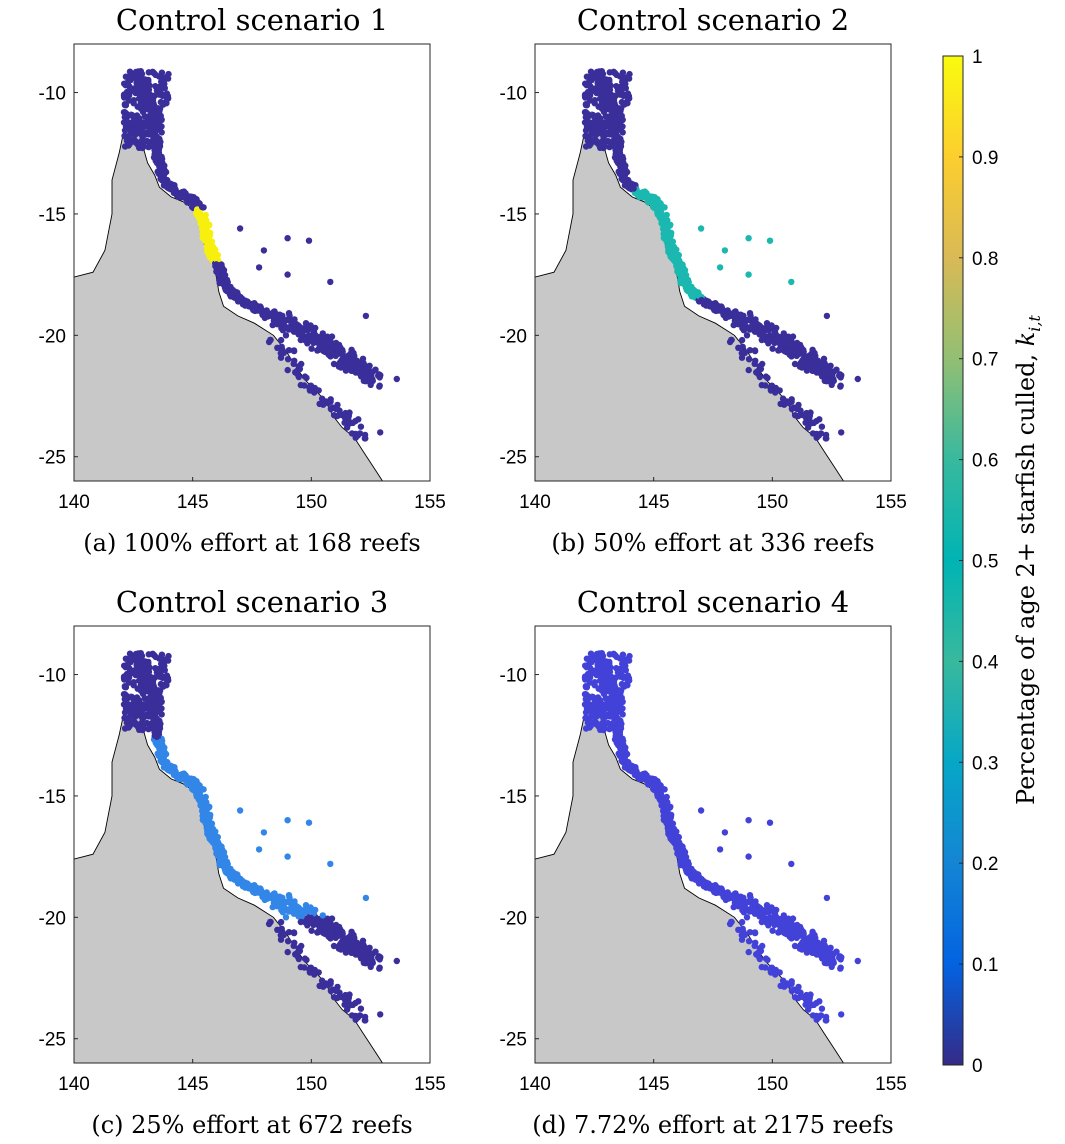 This screenshot has width=1065, height=1144. What do you see at coordinates (52, 797) in the screenshot?
I see `y-tick-label: -15` at bounding box center [52, 797].